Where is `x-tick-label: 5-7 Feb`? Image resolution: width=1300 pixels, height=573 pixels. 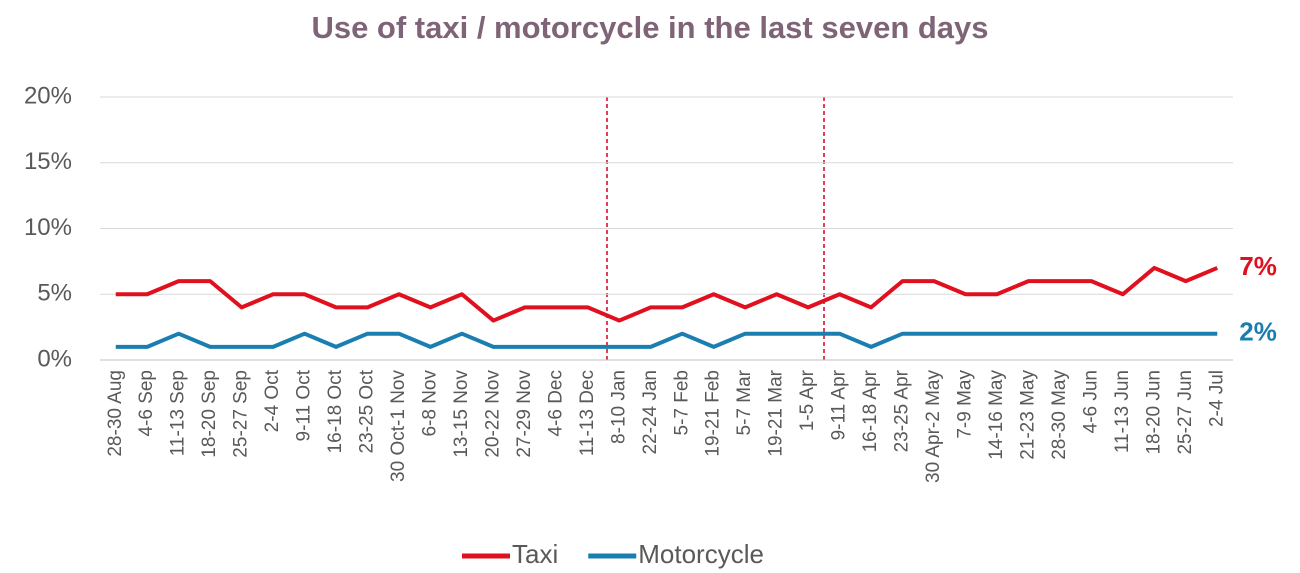
x-tick-label: 5-7 Feb is located at coordinates (681, 402).